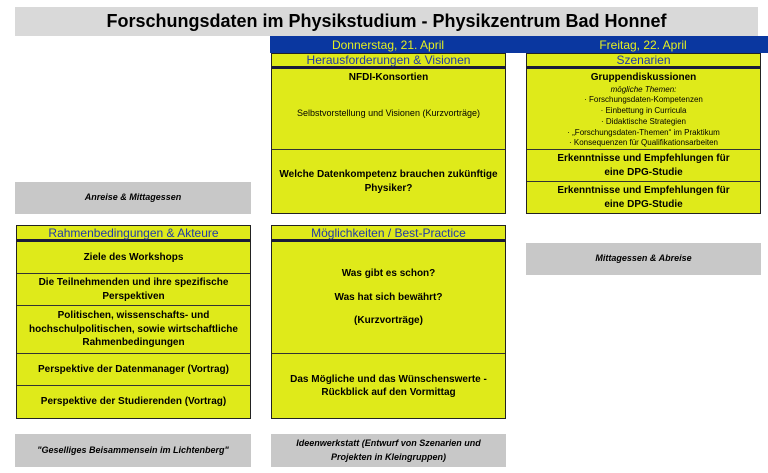 Image resolution: width=768 pixels, height=473 pixels. Describe the element at coordinates (388, 61) in the screenshot. I see `session-header: Herausforderungen & Visionen` at that location.